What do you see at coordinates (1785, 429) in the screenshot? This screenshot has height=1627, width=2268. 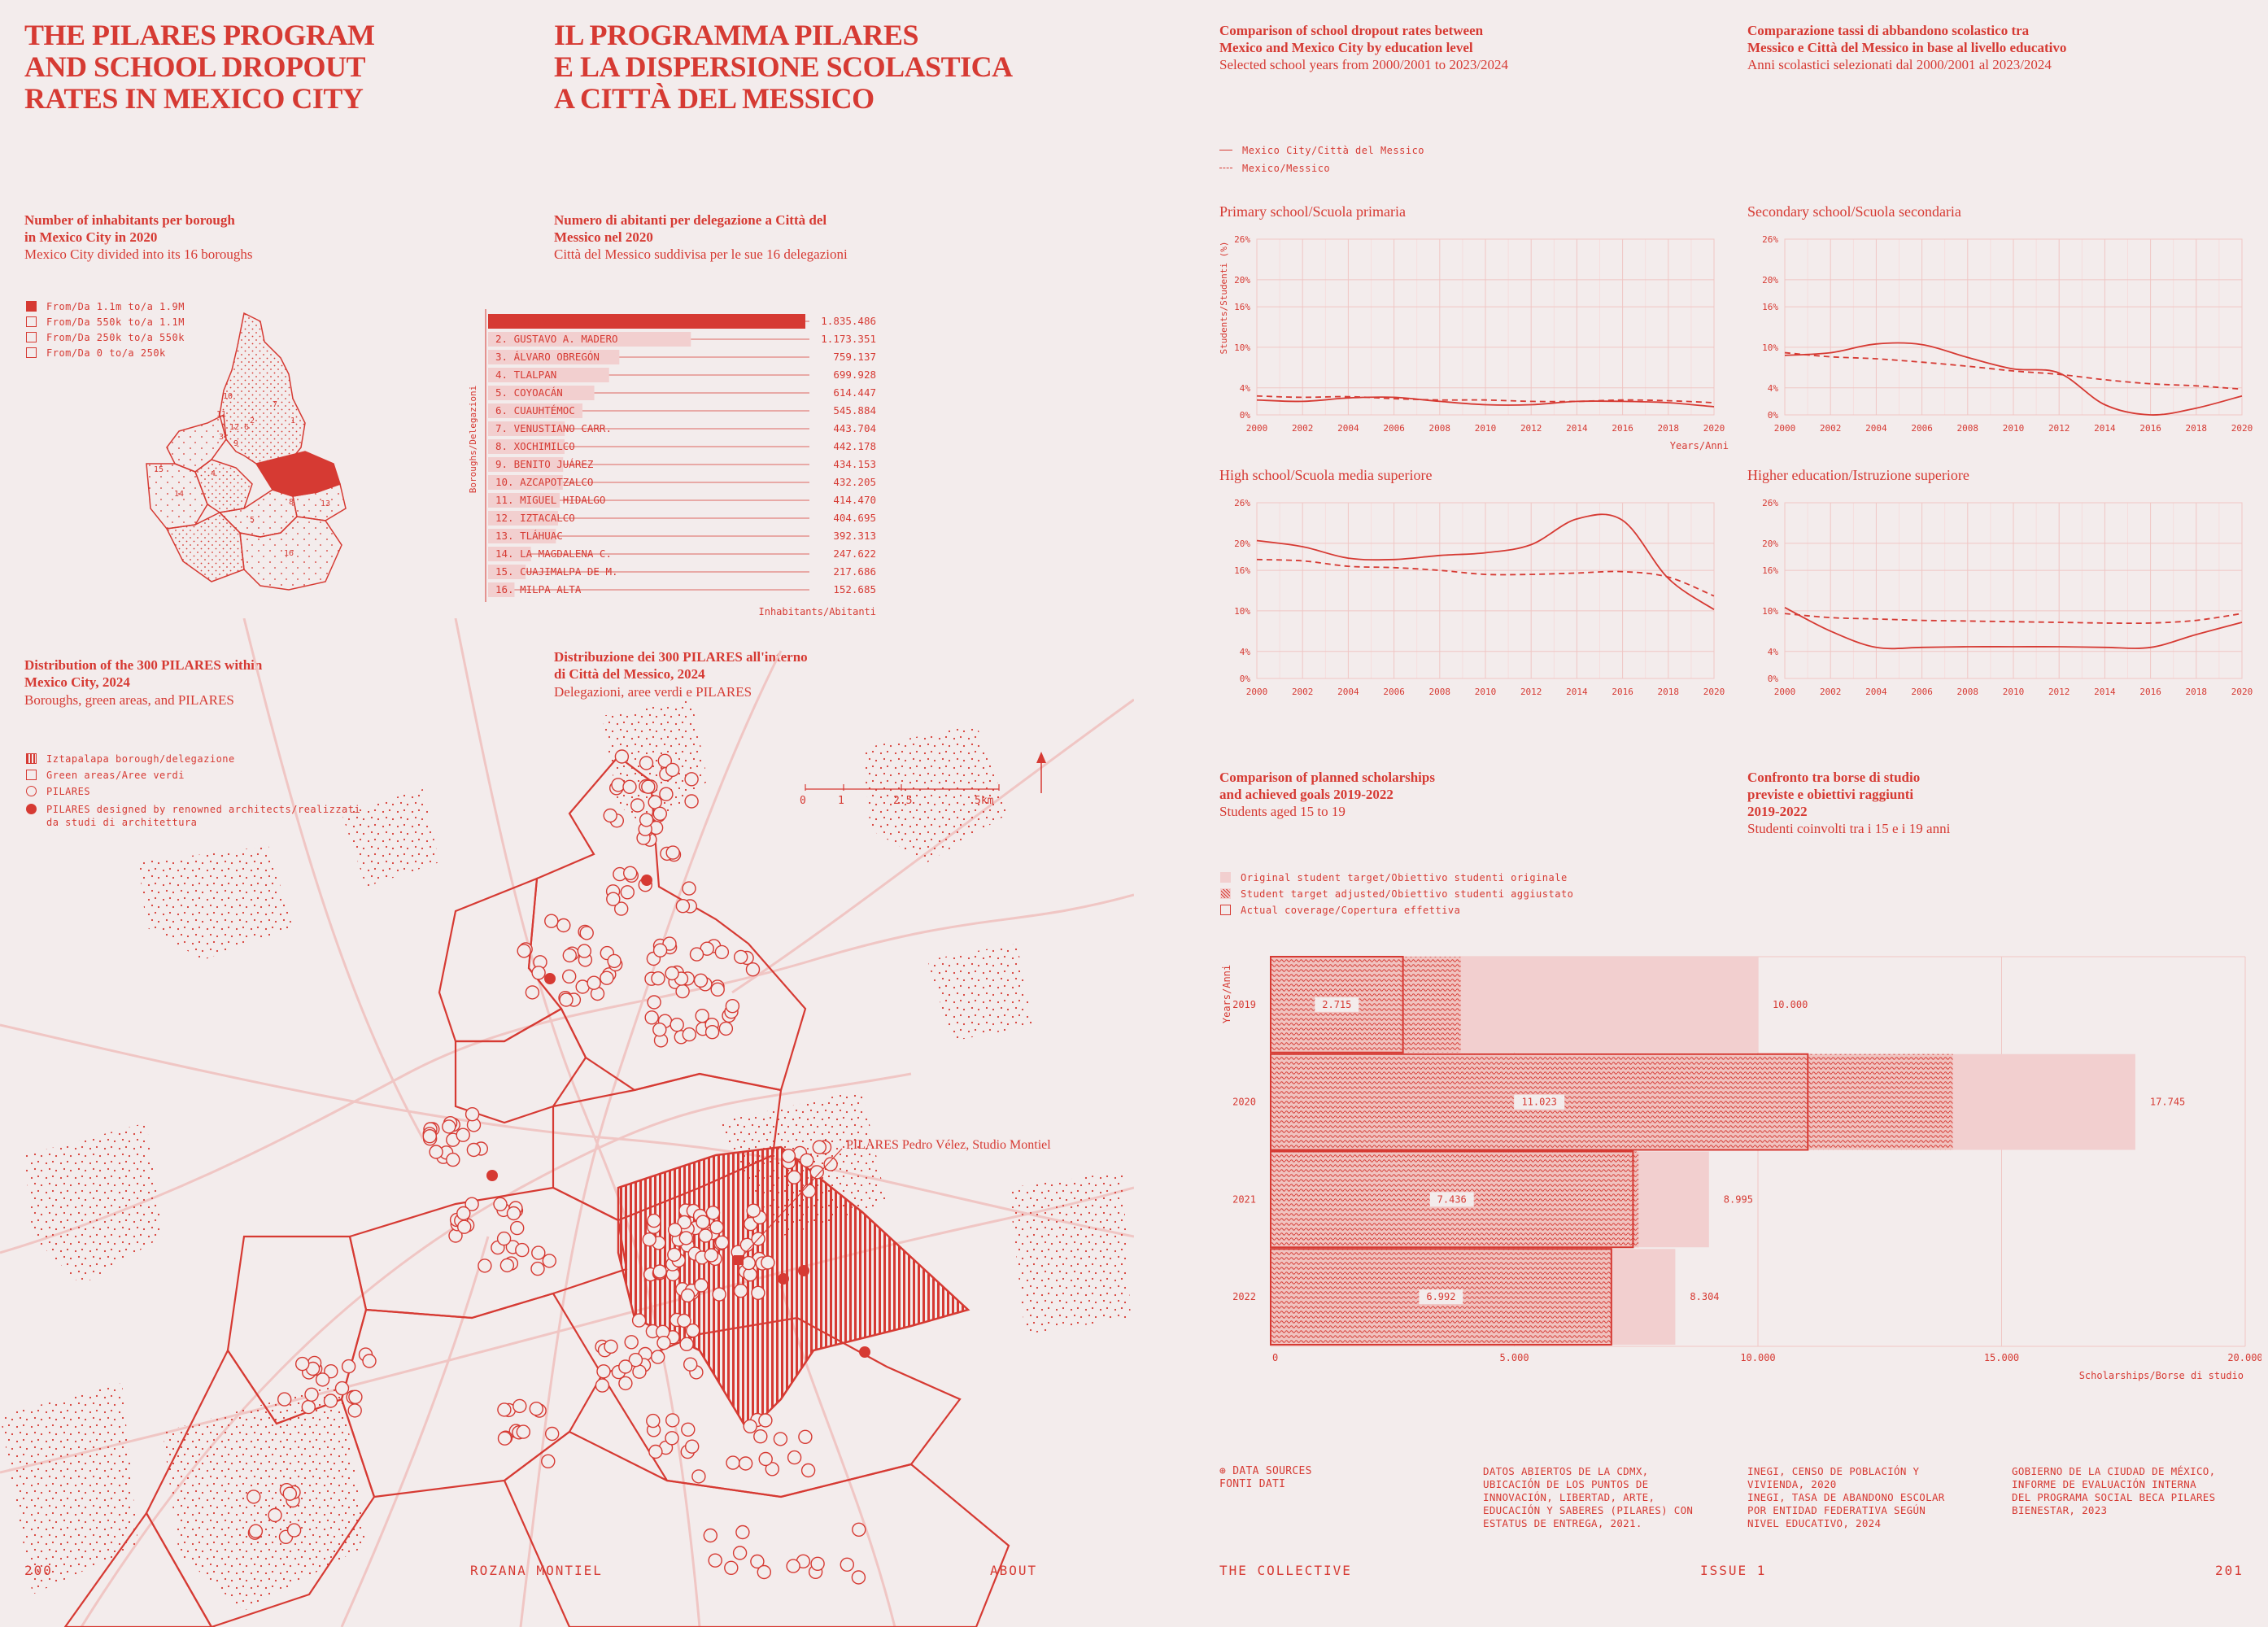 I see `x-tick-label: 2000` at bounding box center [1785, 429].